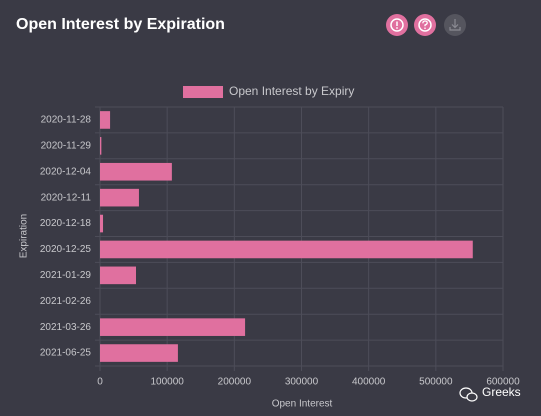 This screenshot has width=541, height=416. I want to click on x-tick-label: 600000, so click(503, 382).